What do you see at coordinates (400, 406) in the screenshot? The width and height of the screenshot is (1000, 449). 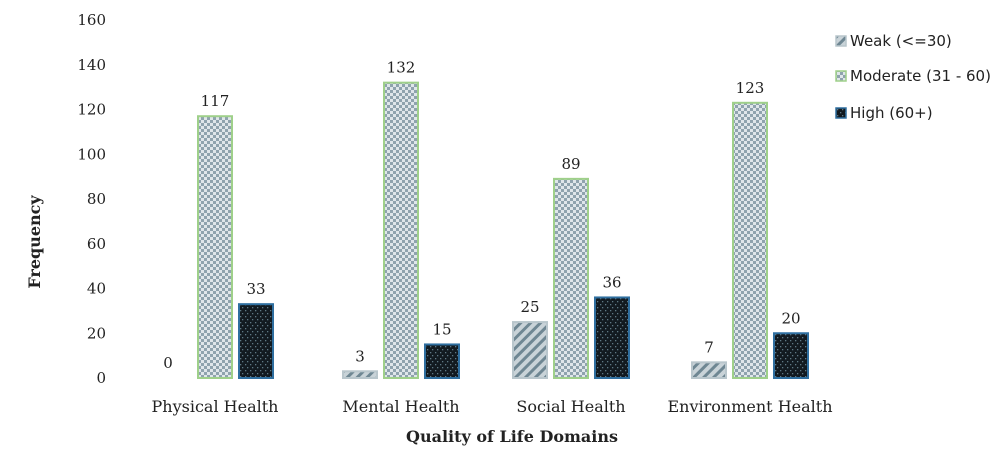 I see `x-category-label: Mental Health` at bounding box center [400, 406].